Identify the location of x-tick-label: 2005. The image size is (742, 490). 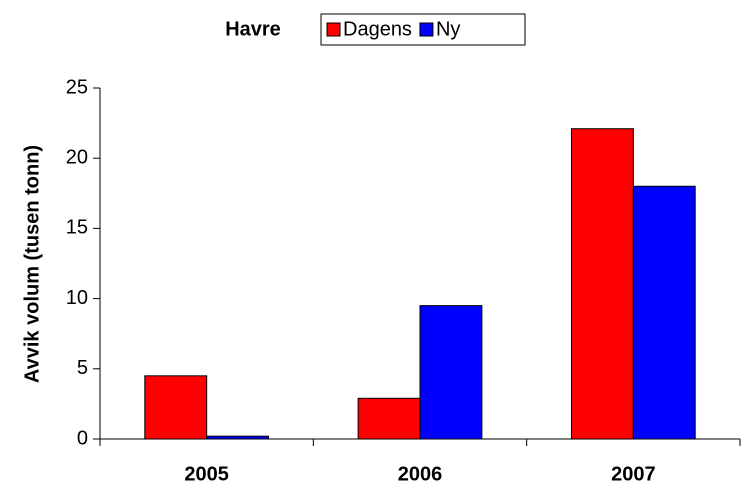
(206, 474).